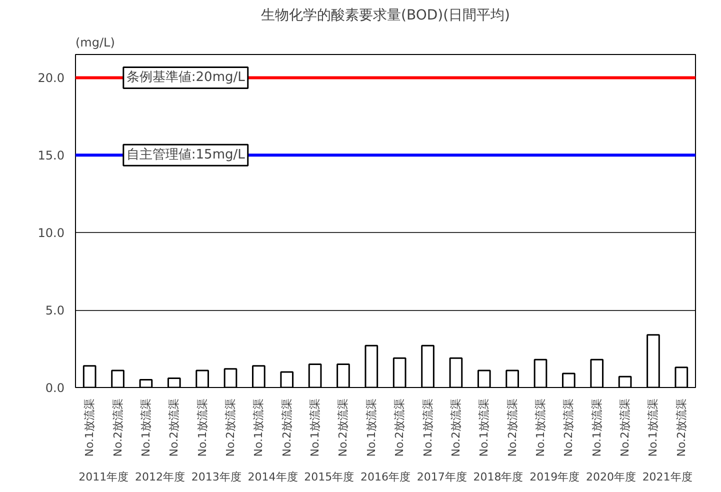 This screenshot has width=721, height=492. What do you see at coordinates (51, 78) in the screenshot?
I see `y-tick-label: 20.0` at bounding box center [51, 78].